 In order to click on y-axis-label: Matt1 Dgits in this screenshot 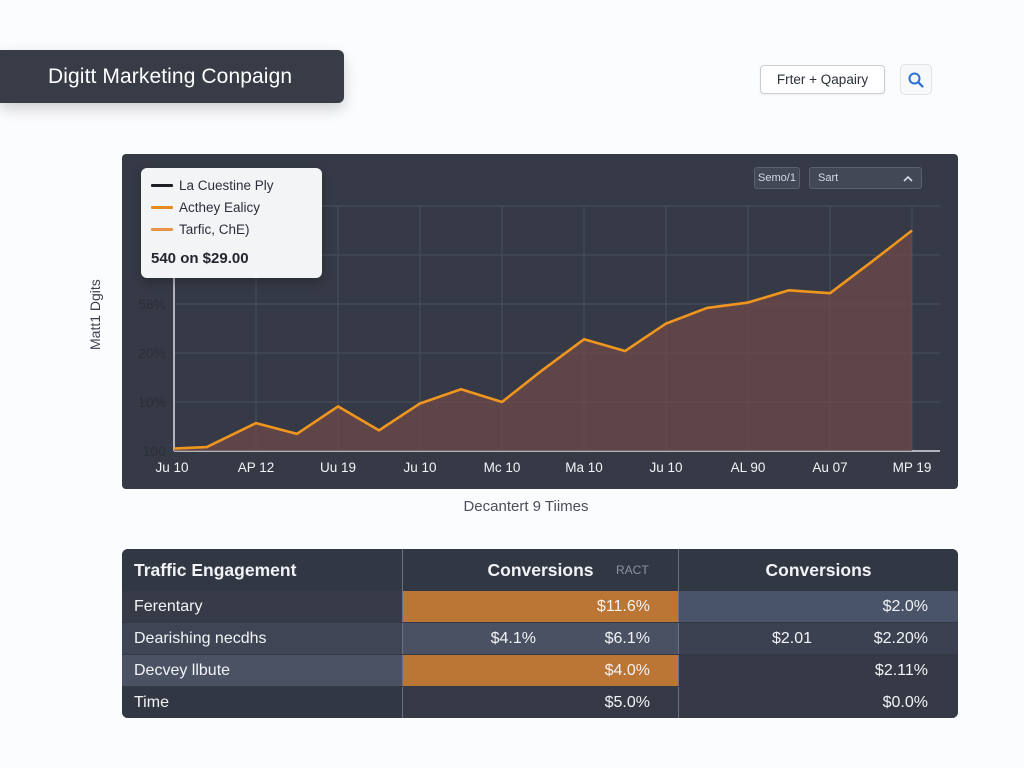, I will do `click(95, 314)`.